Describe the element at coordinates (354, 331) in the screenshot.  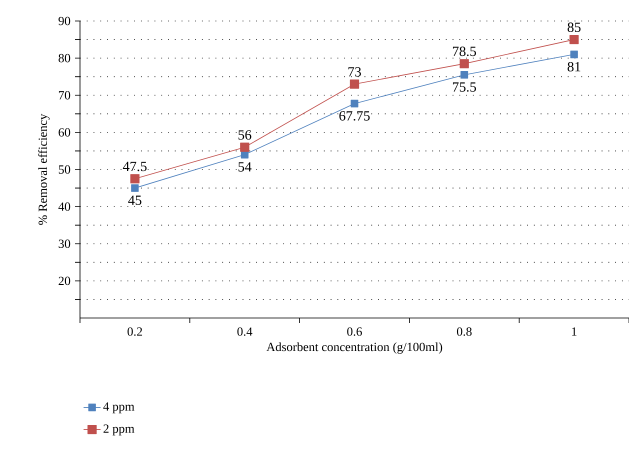
I see `x-tick-label: 0.6` at that location.